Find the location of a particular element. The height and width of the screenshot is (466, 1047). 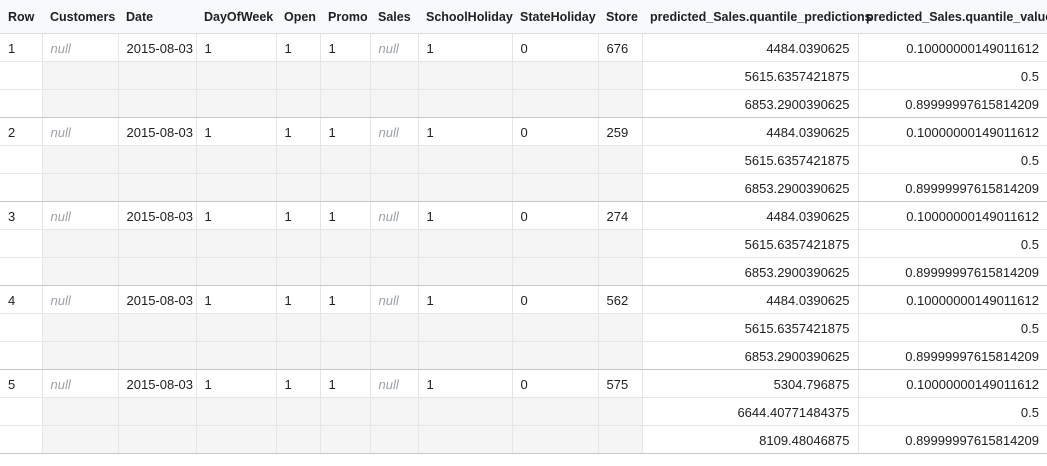

column-header-predicted-sales-quantile-values: predicted_Sales.quantile_values is located at coordinates (952, 17).